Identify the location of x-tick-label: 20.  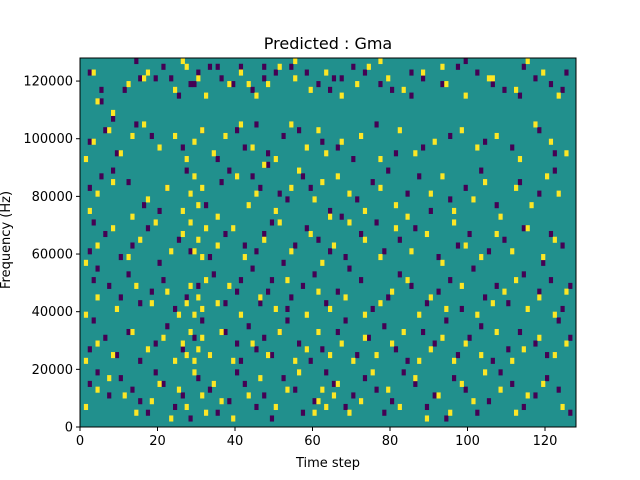
(157, 441).